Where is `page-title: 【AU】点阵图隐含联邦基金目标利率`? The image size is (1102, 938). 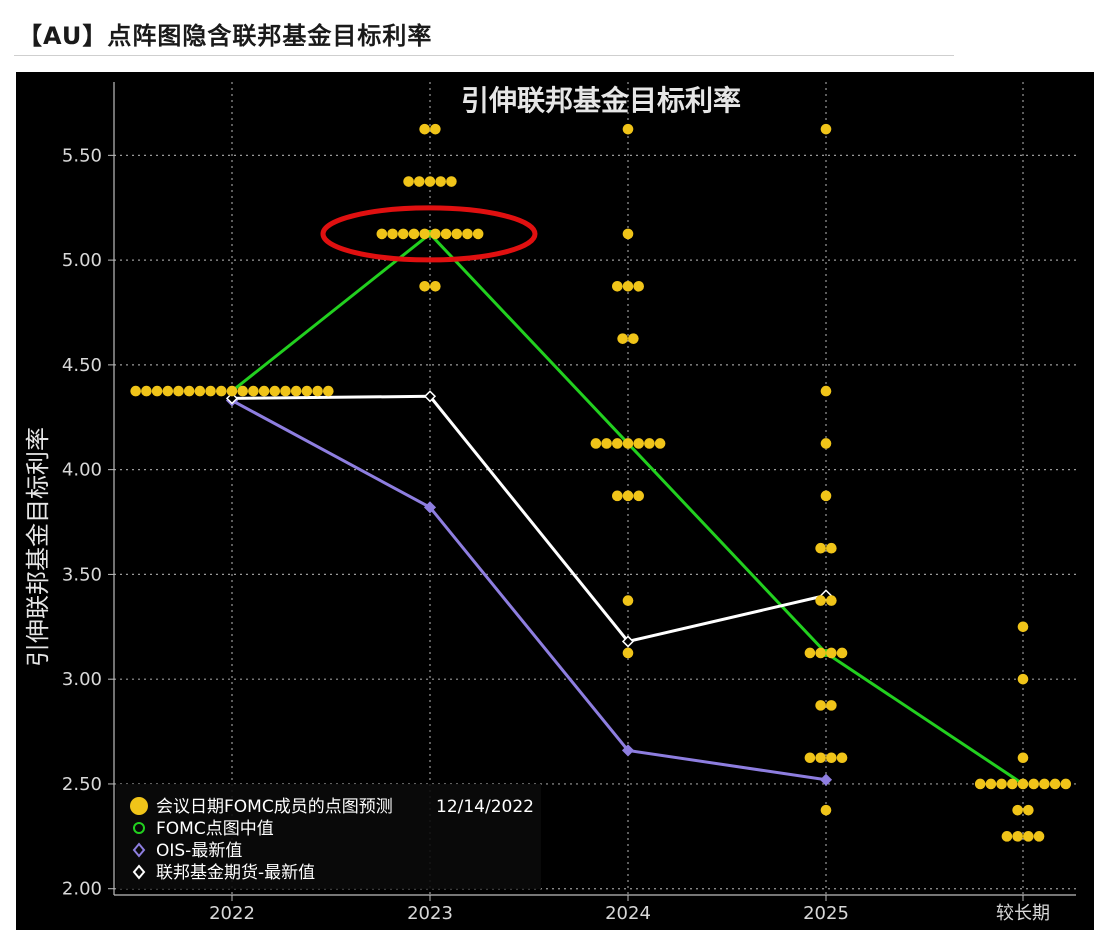 page-title: 【AU】点阵图隐含联邦基金目标利率 is located at coordinates (225, 36).